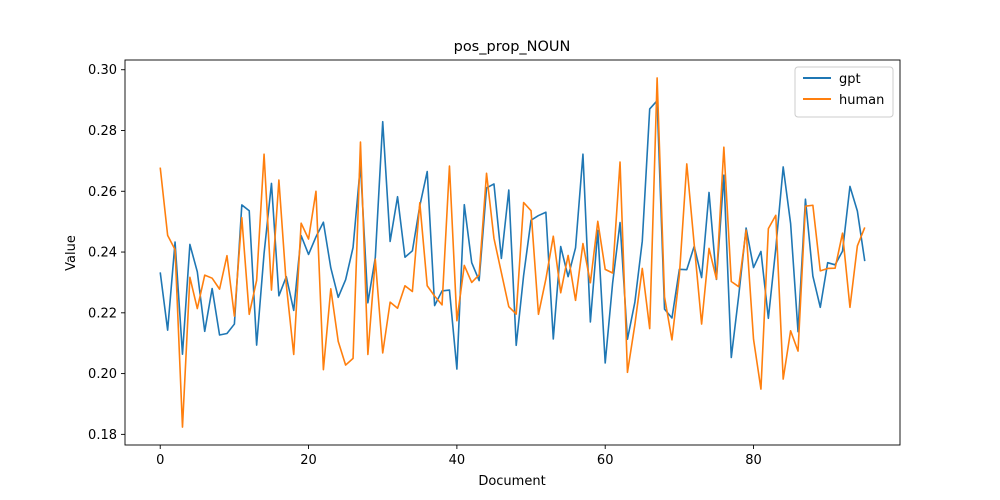 This screenshot has width=1000, height=500. Describe the element at coordinates (160, 460) in the screenshot. I see `x-tick-label: 0` at that location.